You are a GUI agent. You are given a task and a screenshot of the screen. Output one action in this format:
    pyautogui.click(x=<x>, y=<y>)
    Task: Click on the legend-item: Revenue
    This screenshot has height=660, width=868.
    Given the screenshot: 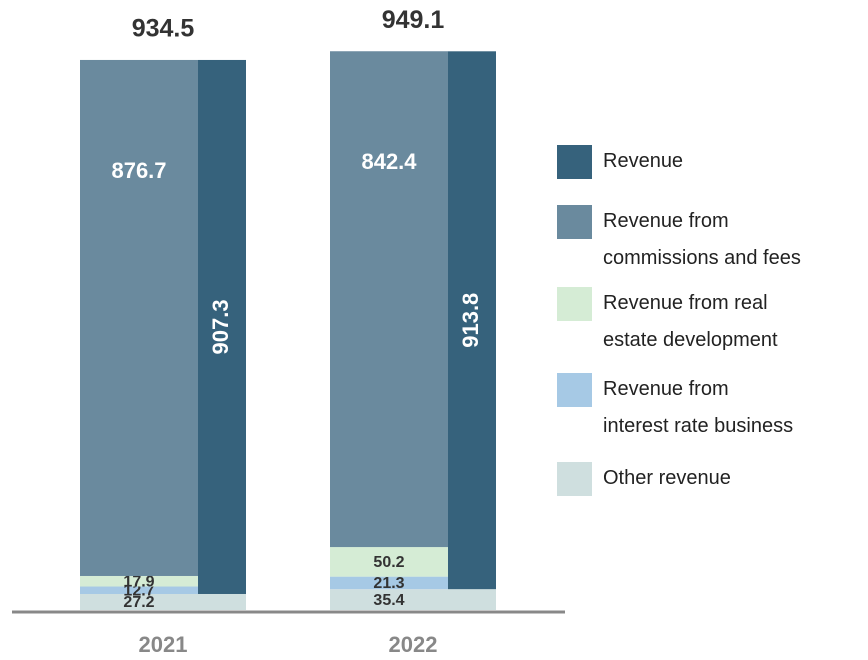 What is the action you would take?
    pyautogui.click(x=620, y=162)
    